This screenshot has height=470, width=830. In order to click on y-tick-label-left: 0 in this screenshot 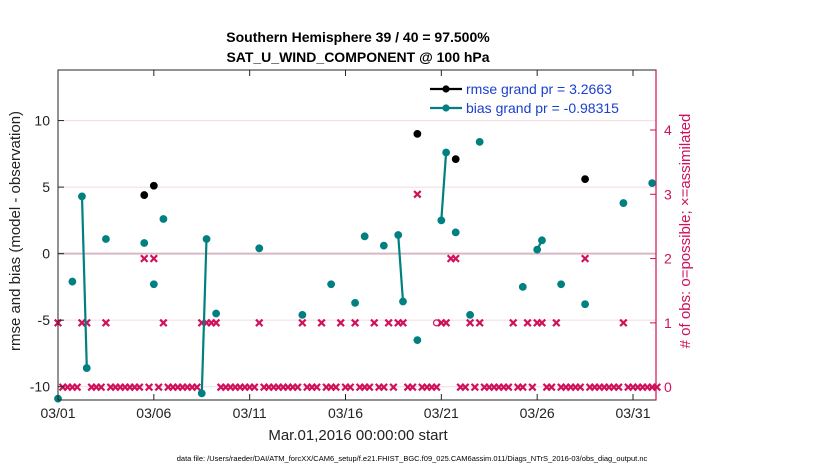, I will do `click(46, 254)`.